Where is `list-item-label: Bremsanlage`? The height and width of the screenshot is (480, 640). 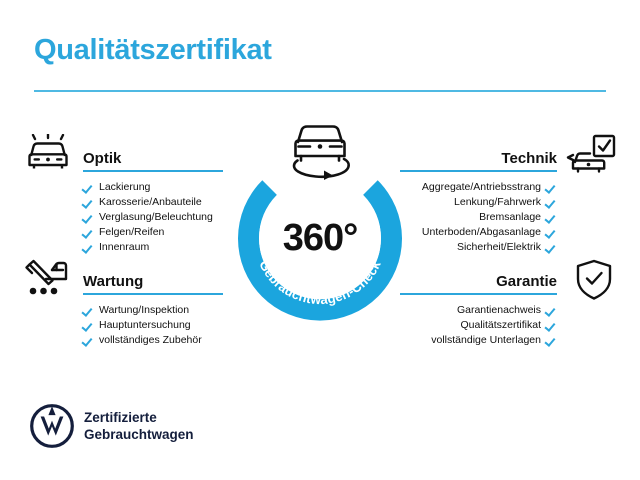
list-item-label: Bremsanlage is located at coordinates (510, 217).